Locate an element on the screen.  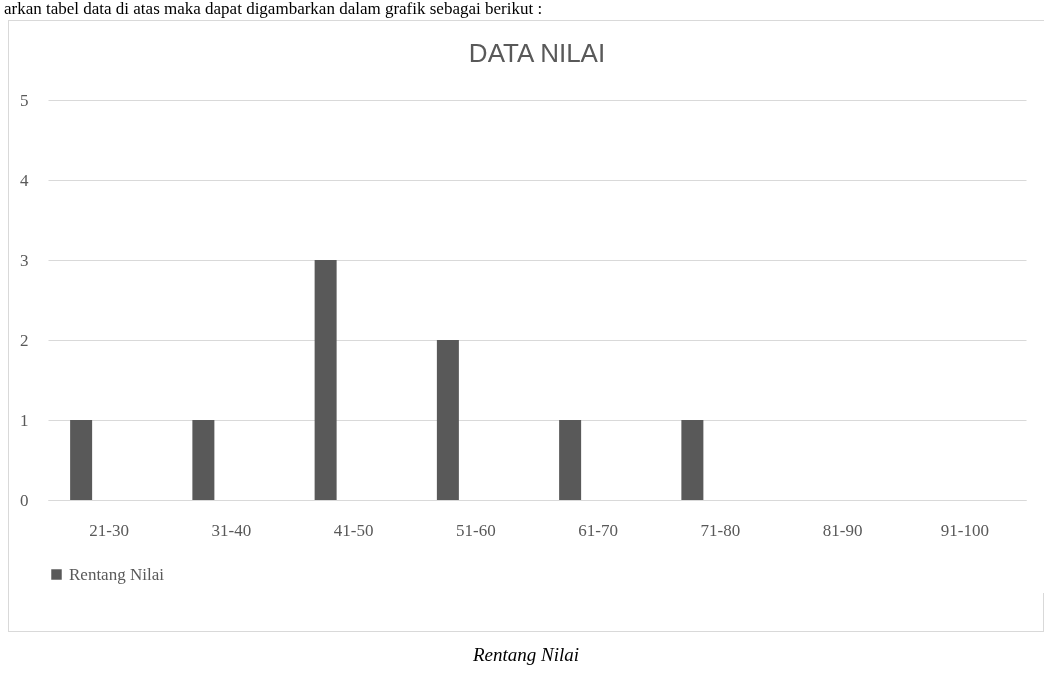
x-tick-label: 71-80 is located at coordinates (720, 530).